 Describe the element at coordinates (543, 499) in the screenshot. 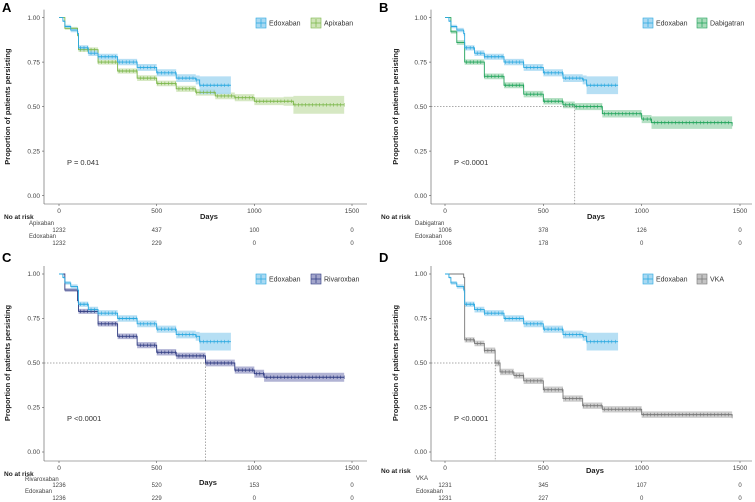

I see `risk-count: 227` at that location.